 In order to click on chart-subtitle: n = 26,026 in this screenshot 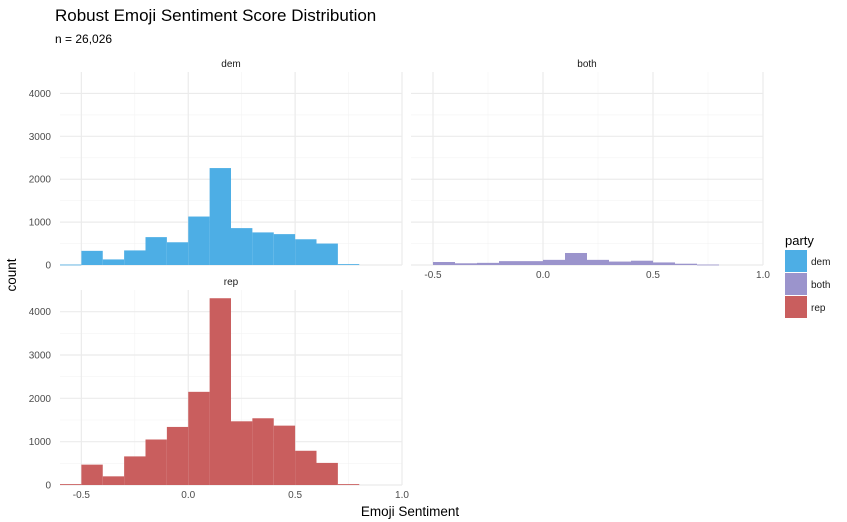, I will do `click(83, 39)`.